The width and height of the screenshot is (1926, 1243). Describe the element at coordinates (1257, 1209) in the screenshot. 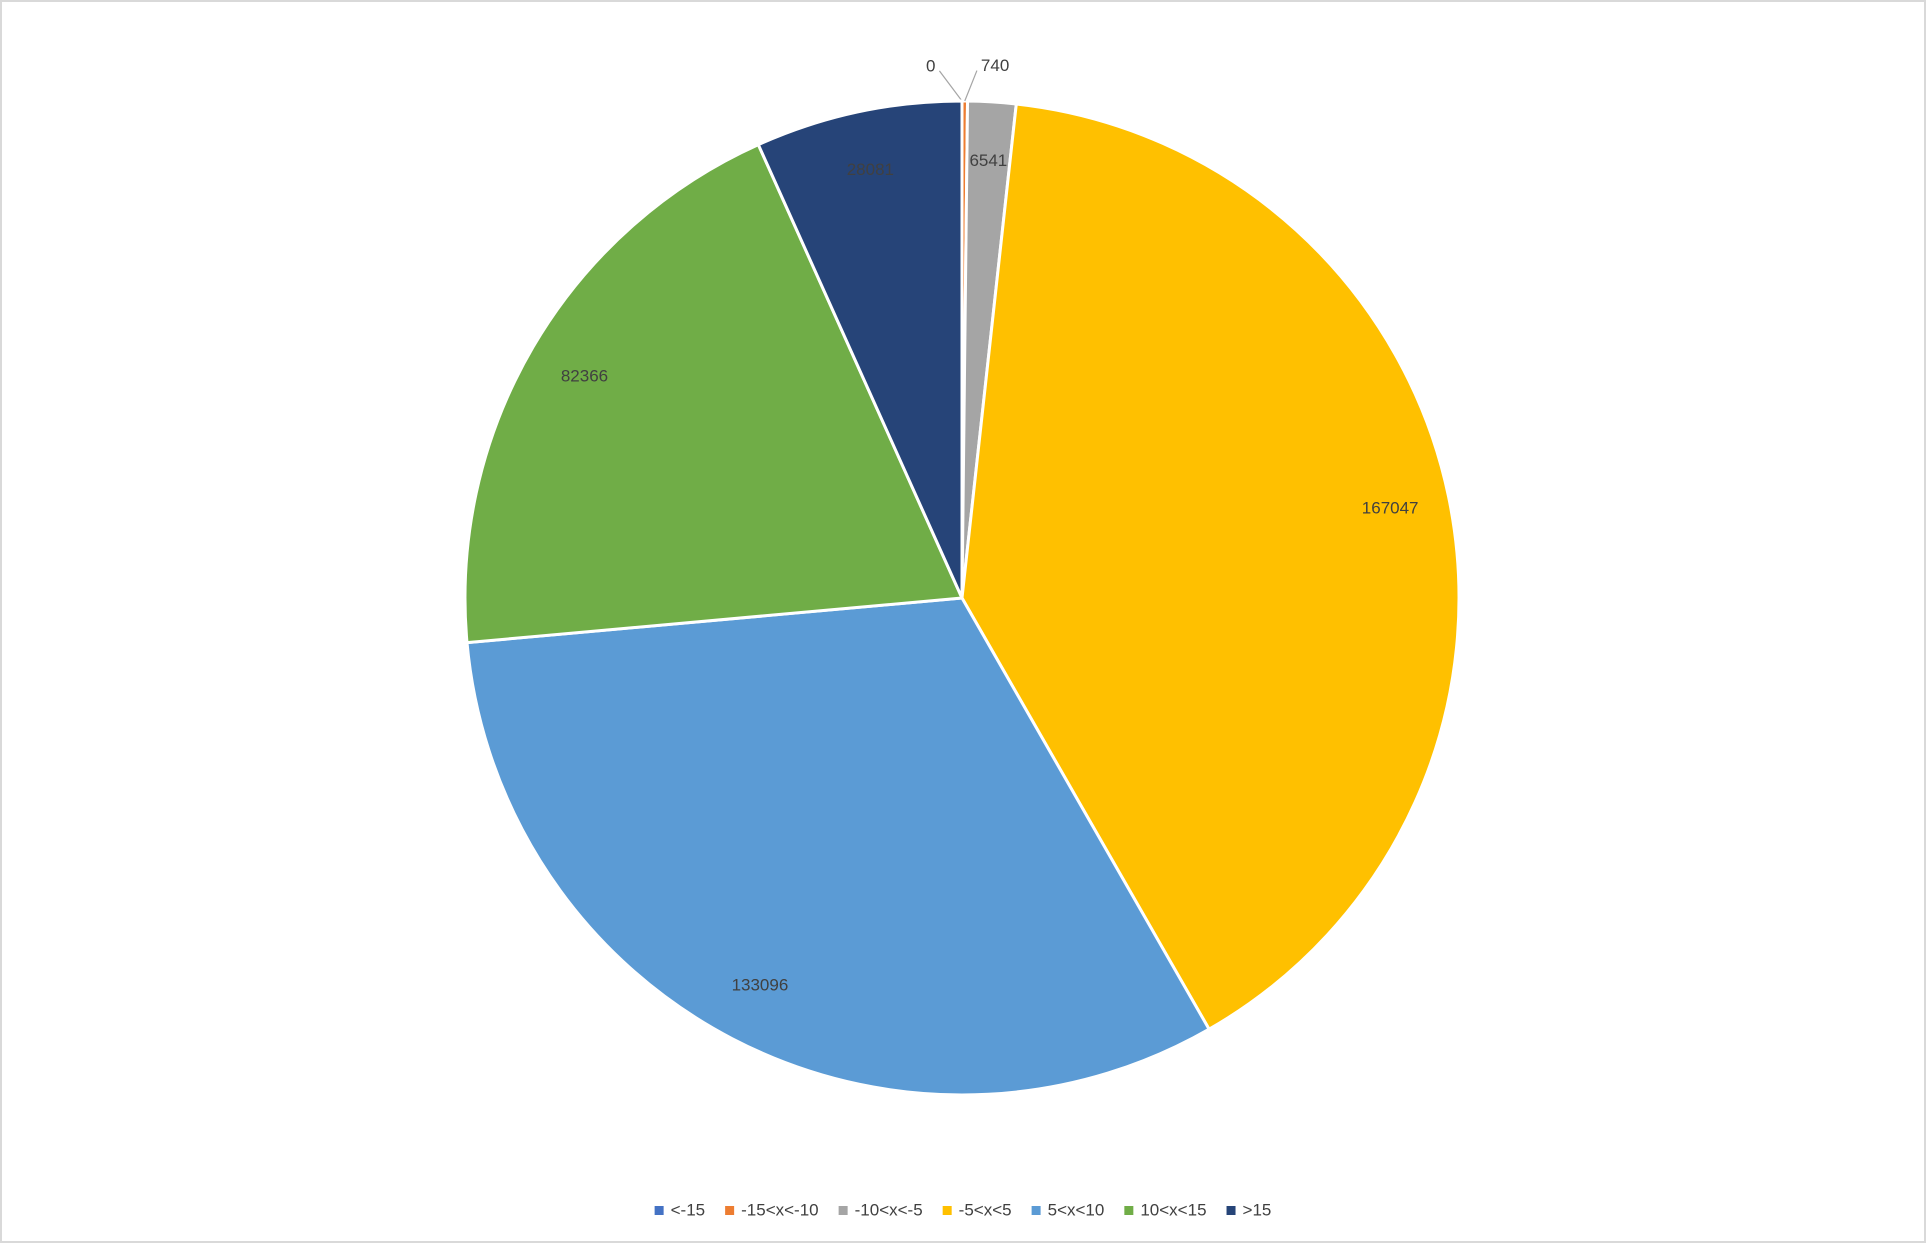

I see `legend-label: >15` at that location.